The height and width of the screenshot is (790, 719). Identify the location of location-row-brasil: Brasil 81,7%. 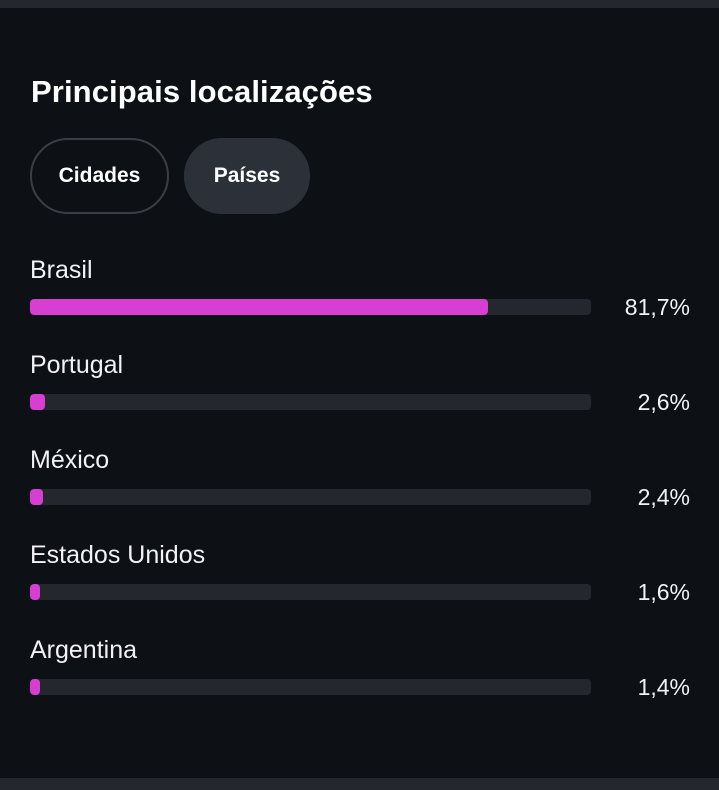
(361, 297).